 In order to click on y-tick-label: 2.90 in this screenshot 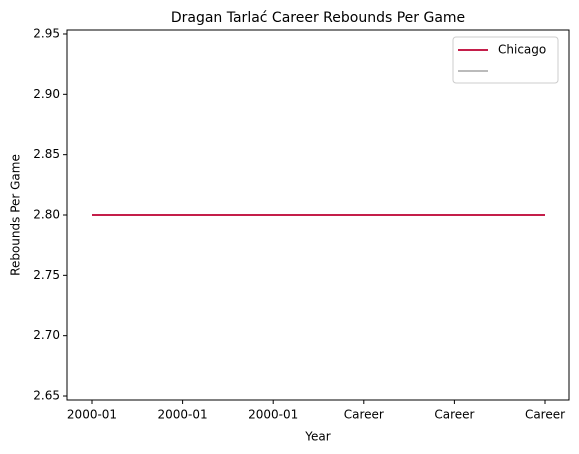, I will do `click(46, 94)`.